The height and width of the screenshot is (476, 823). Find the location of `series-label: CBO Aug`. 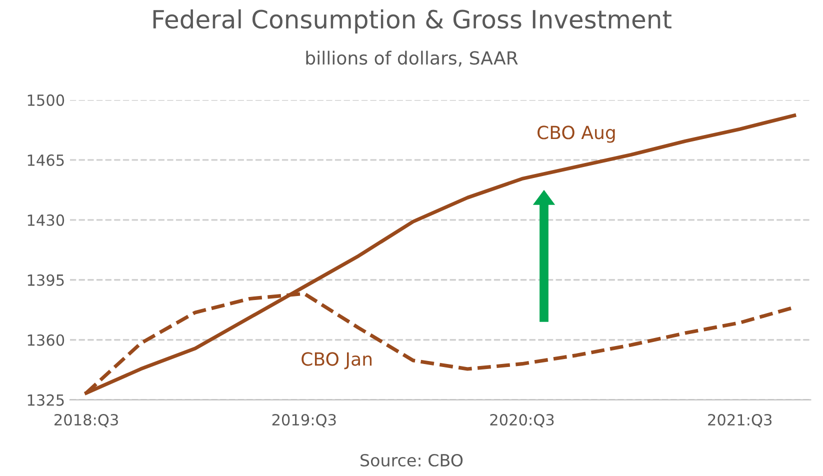

series-label: CBO Aug is located at coordinates (576, 134).